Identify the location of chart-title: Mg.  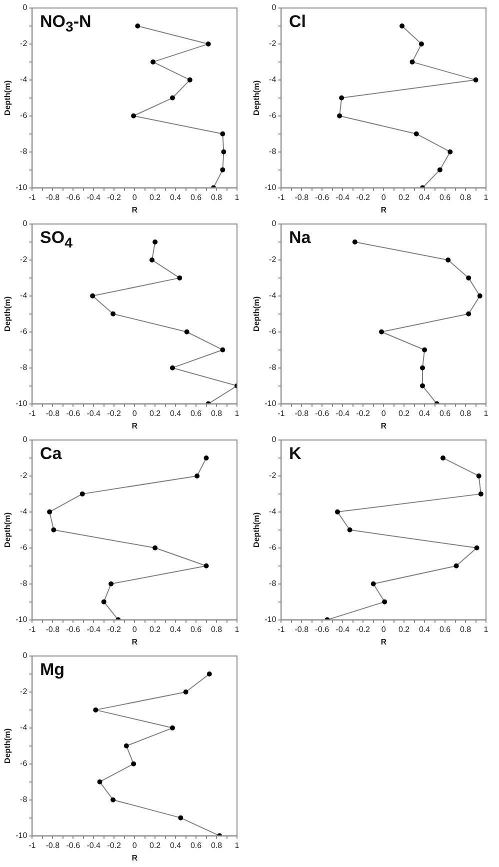
(52, 670).